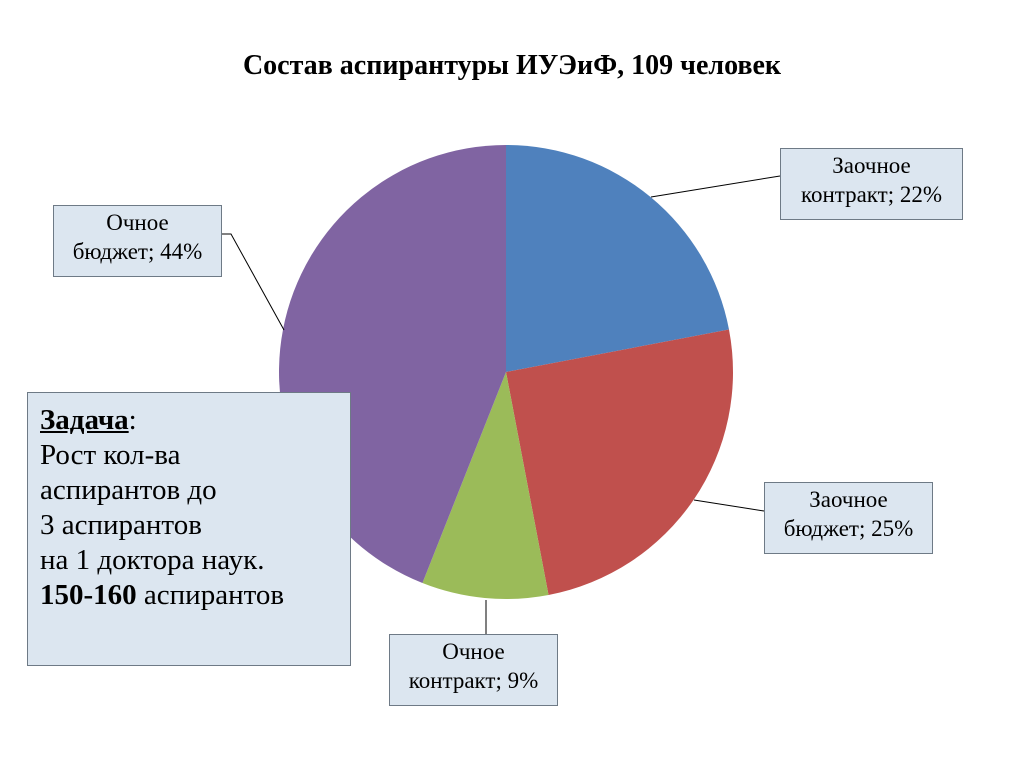  Describe the element at coordinates (121, 525) in the screenshot. I see `task-line-3: 3 аспирантов` at that location.